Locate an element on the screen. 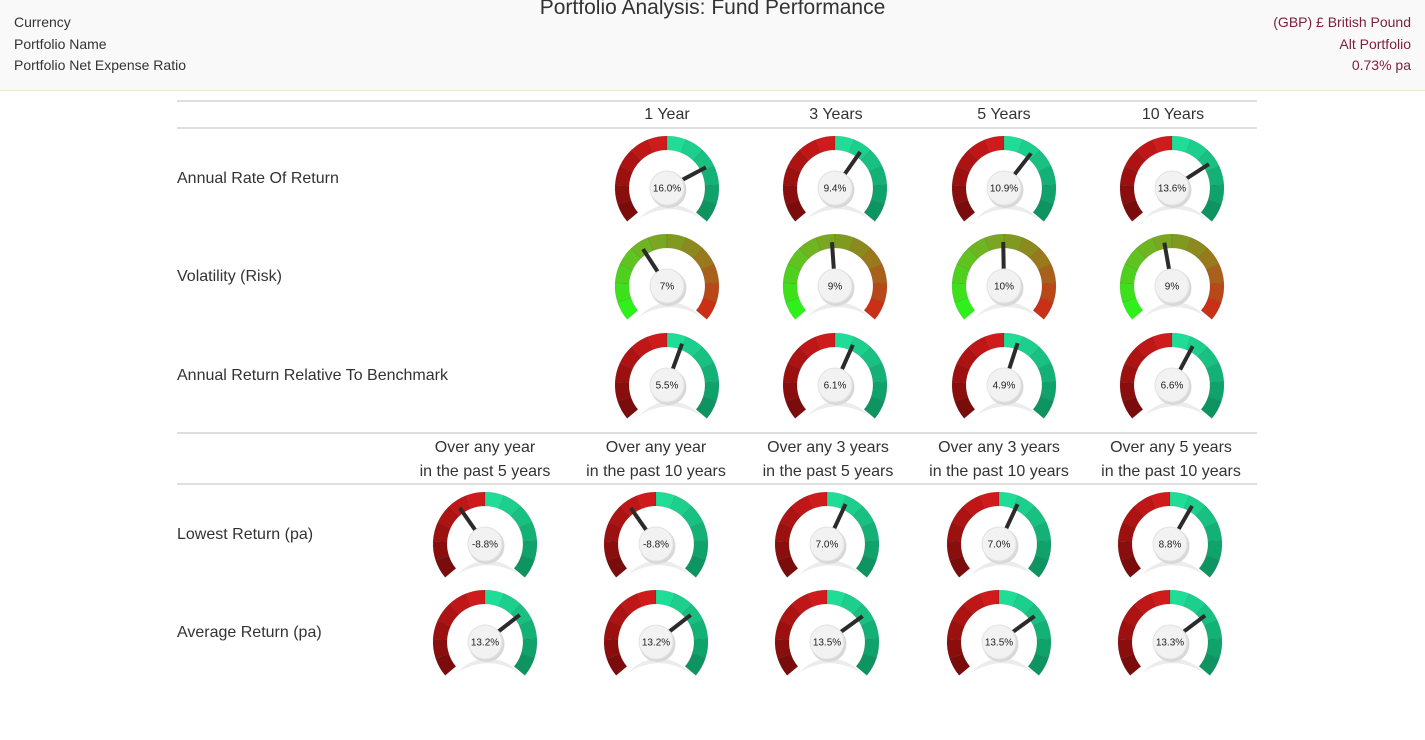 The width and height of the screenshot is (1425, 740). col-head-any-3y-5: Over any 3 years in the past 5 years is located at coordinates (828, 460).